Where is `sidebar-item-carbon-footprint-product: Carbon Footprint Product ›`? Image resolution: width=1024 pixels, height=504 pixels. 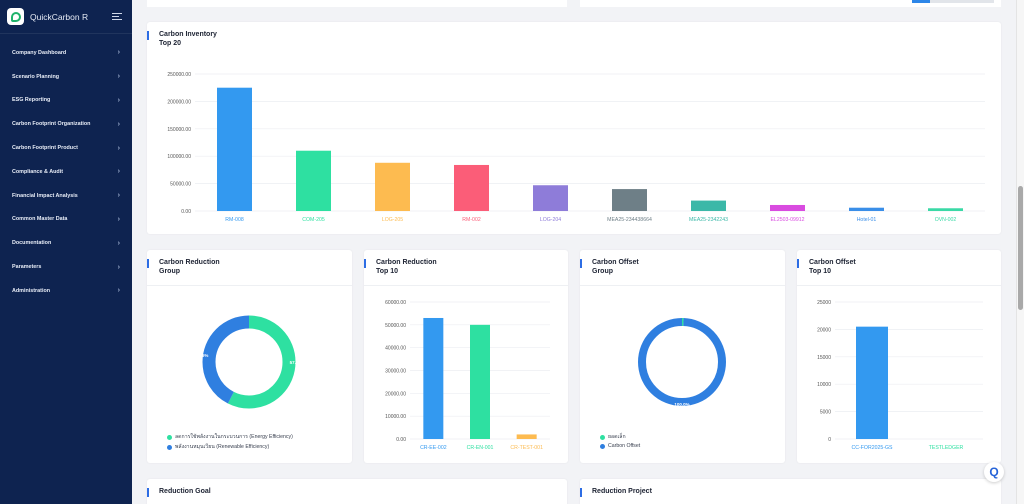 sidebar-item-carbon-footprint-product: Carbon Footprint Product › is located at coordinates (66, 148).